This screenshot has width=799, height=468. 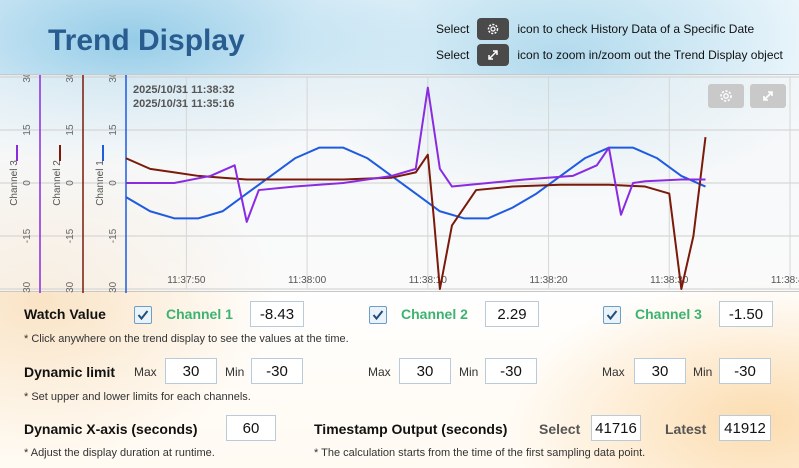 What do you see at coordinates (70, 372) in the screenshot?
I see `dynamic-limit-label: Dynamic limit` at bounding box center [70, 372].